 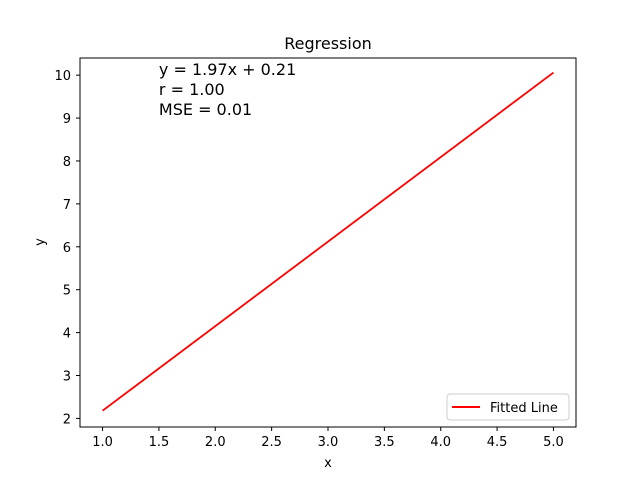 I want to click on x-axis: 1.0 1.5 2.0 2.5 3.0 3.5 4.0 4.5 5.0, so click(x=328, y=438).